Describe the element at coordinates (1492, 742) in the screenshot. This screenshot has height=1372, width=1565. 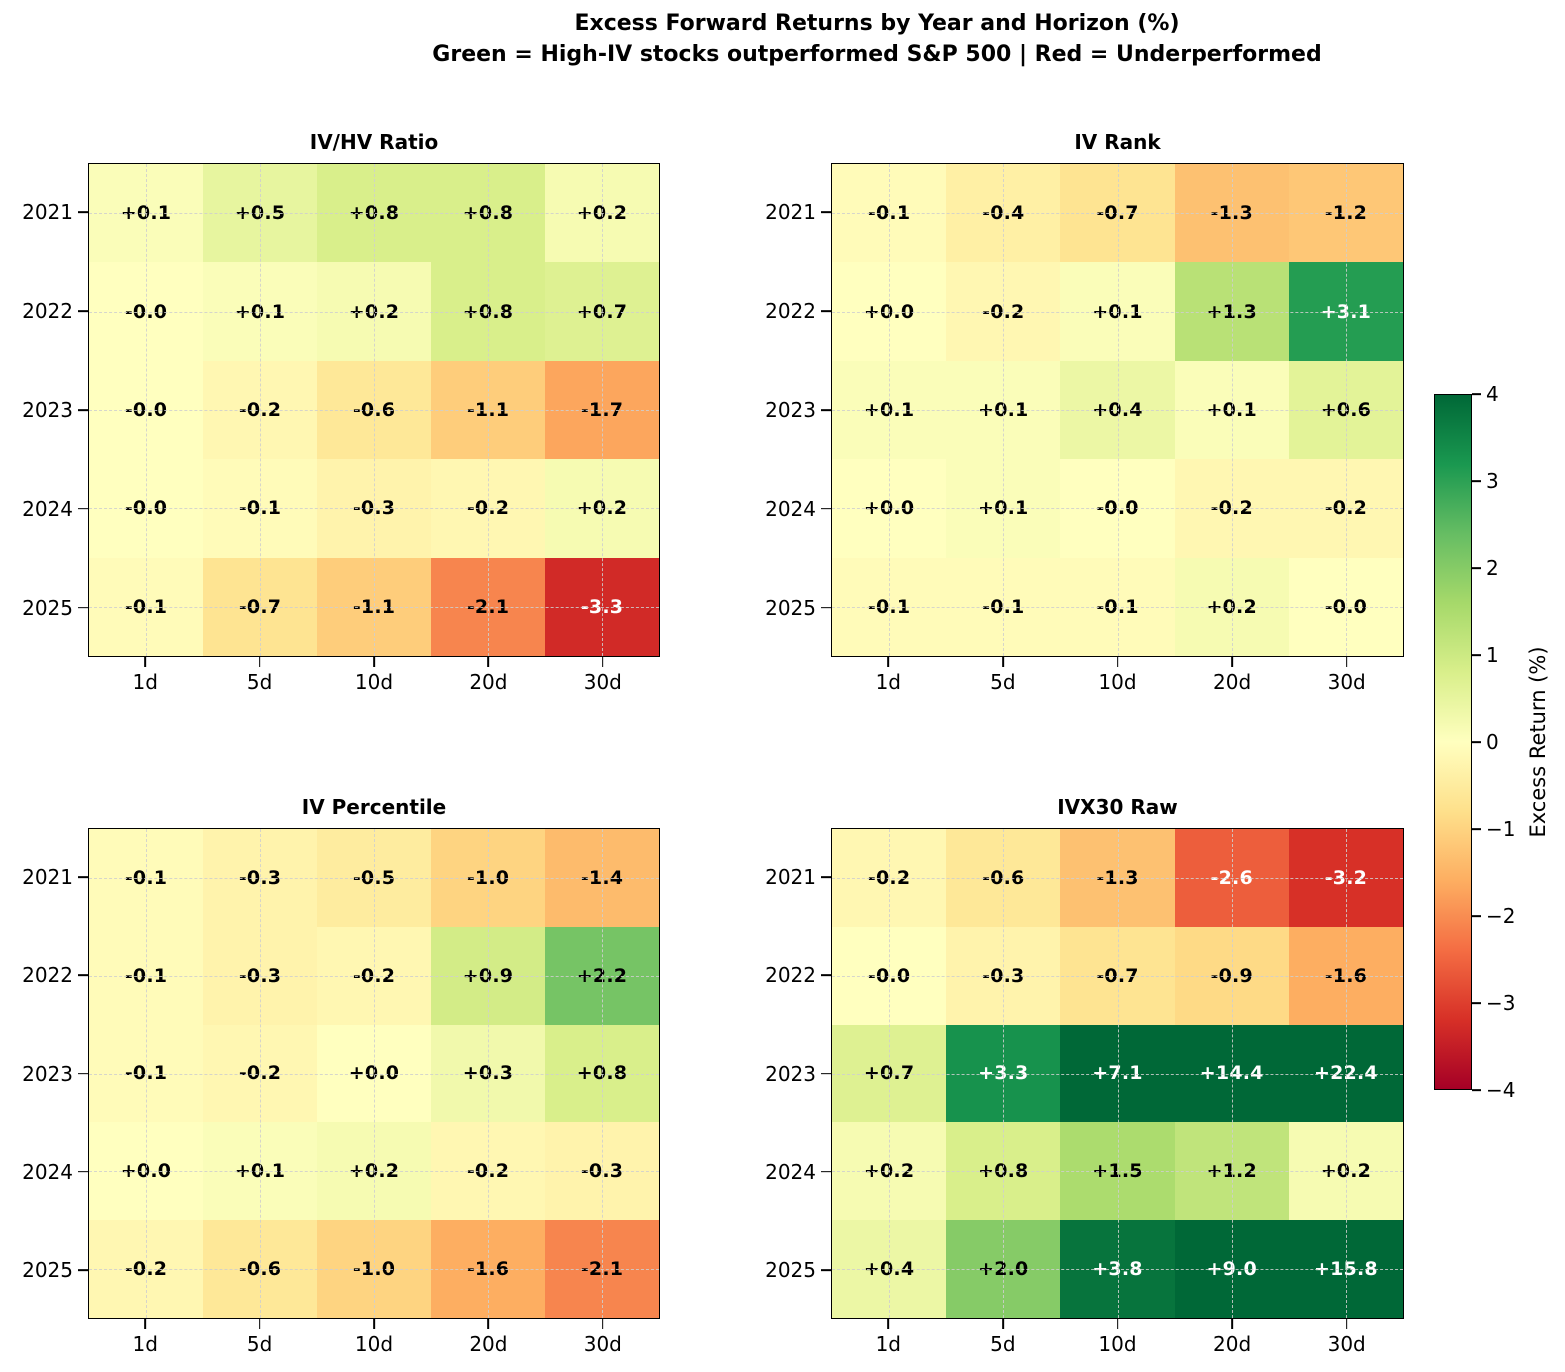
I see `colorbar-tick-label: 0` at that location.